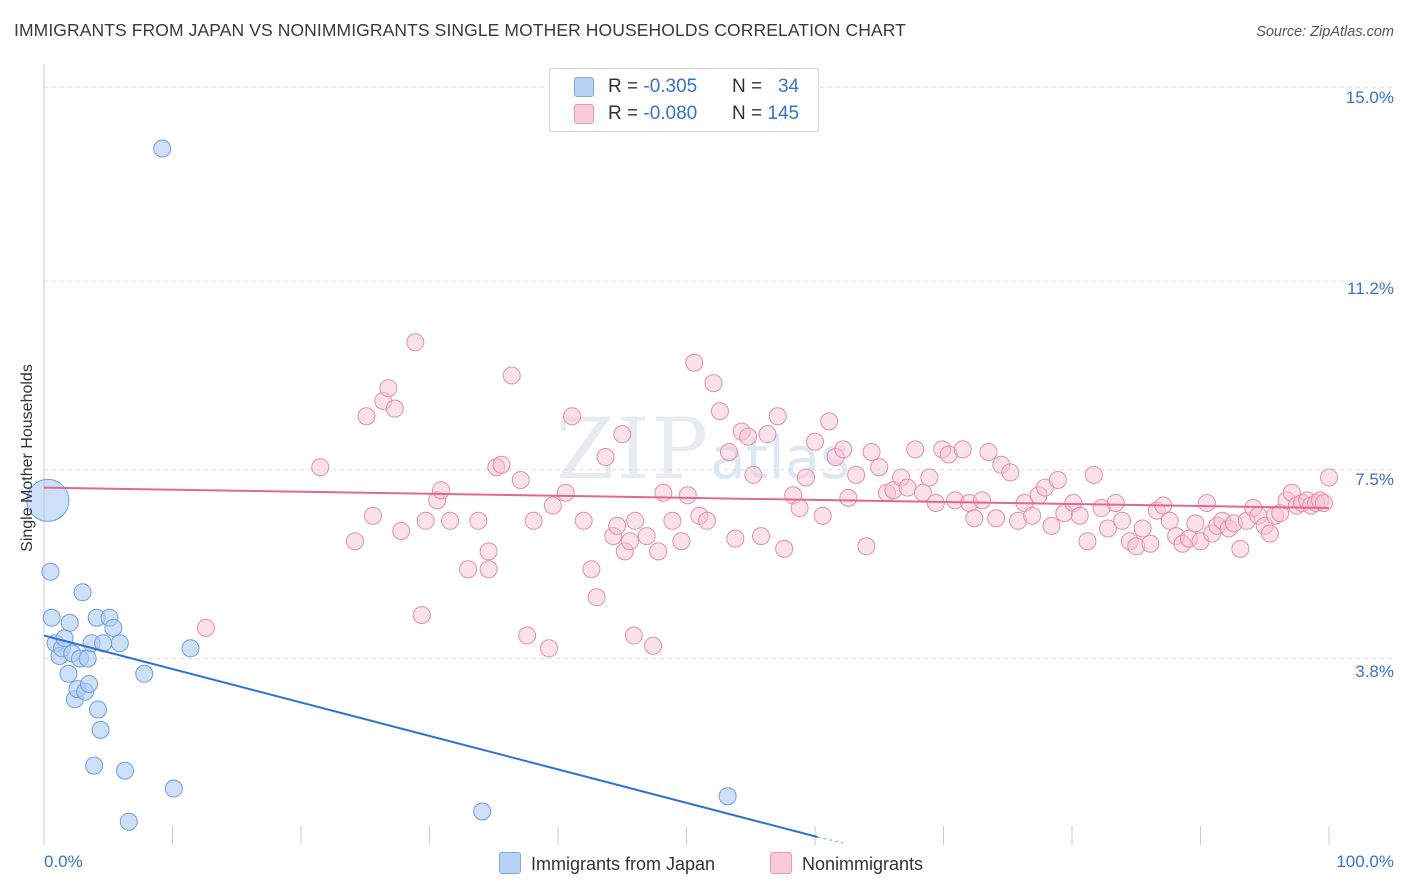 Image resolution: width=1406 pixels, height=892 pixels. I want to click on trend-line-extension, so click(830, 840).